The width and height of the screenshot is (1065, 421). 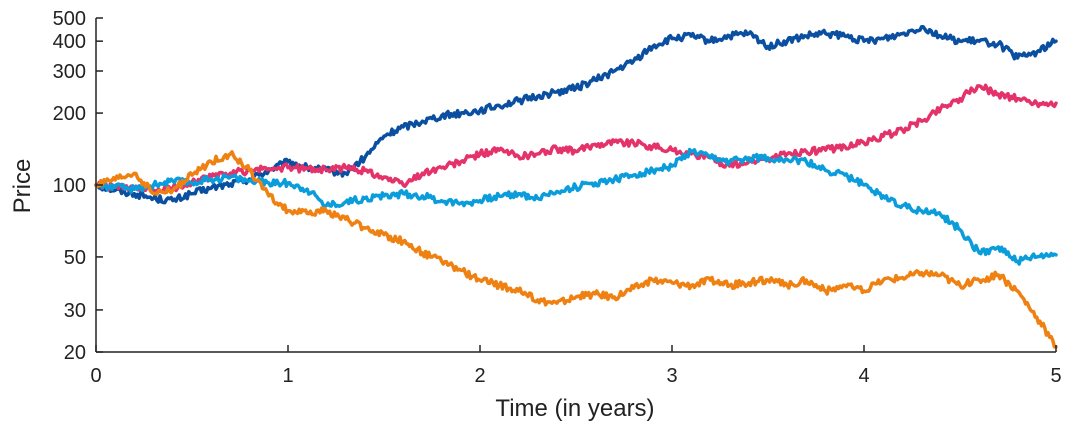 What do you see at coordinates (75, 258) in the screenshot?
I see `y-tick-label: 50` at bounding box center [75, 258].